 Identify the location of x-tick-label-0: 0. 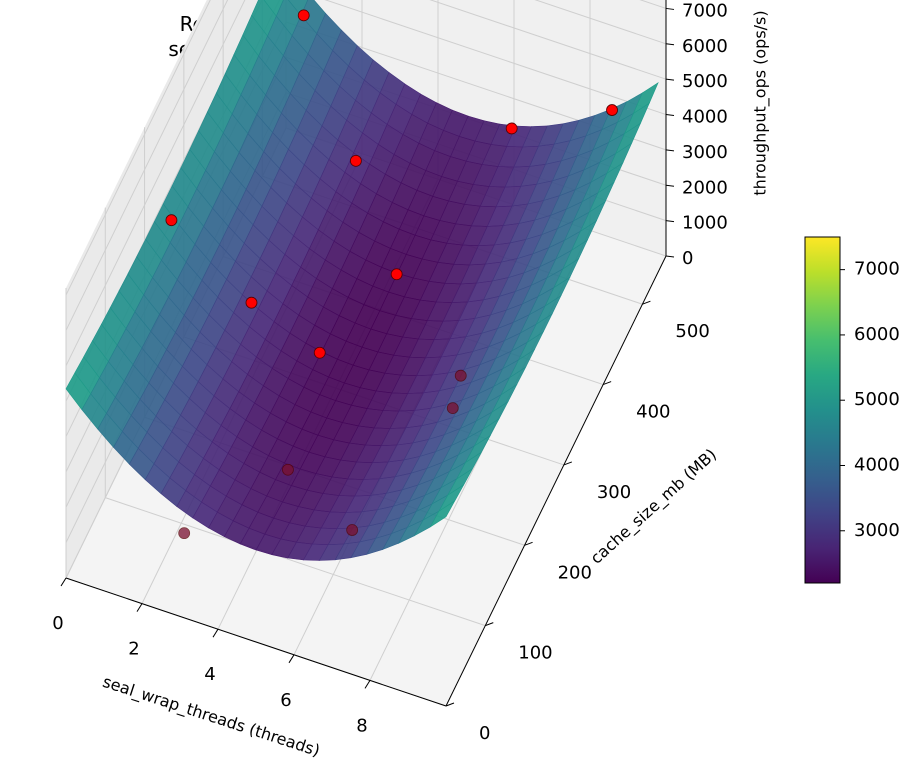
(57, 623).